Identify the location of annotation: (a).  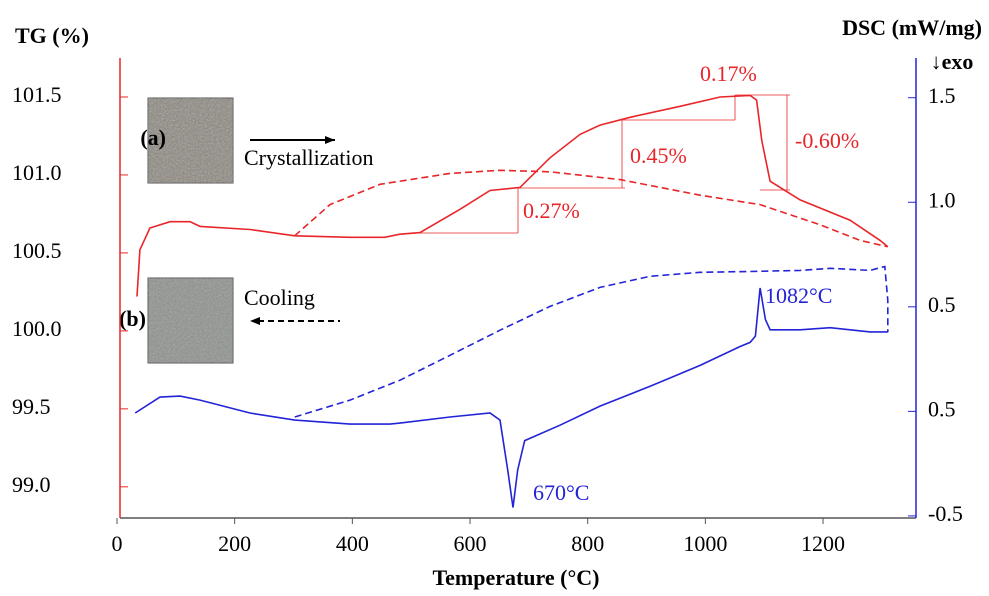
(153, 137).